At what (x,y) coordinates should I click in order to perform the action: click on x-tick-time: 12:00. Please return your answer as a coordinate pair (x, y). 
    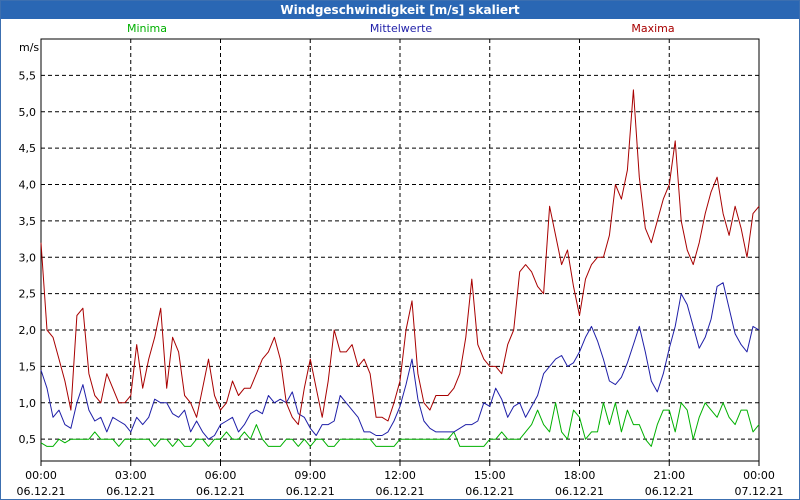
    Looking at the image, I should click on (400, 475).